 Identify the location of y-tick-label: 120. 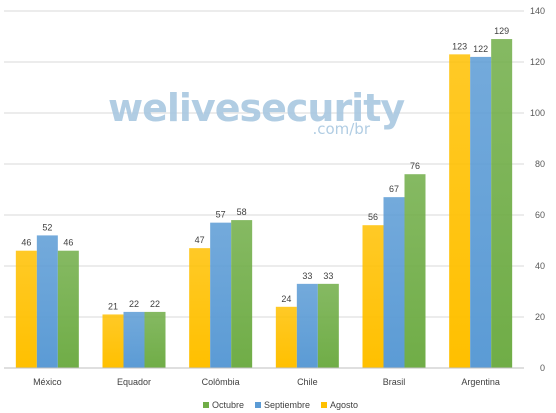
(537, 62).